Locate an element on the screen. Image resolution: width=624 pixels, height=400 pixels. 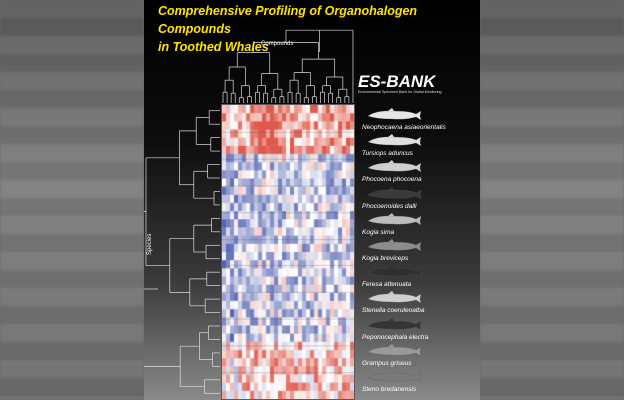
compounds-axis-label: Compounds is located at coordinates (277, 44).